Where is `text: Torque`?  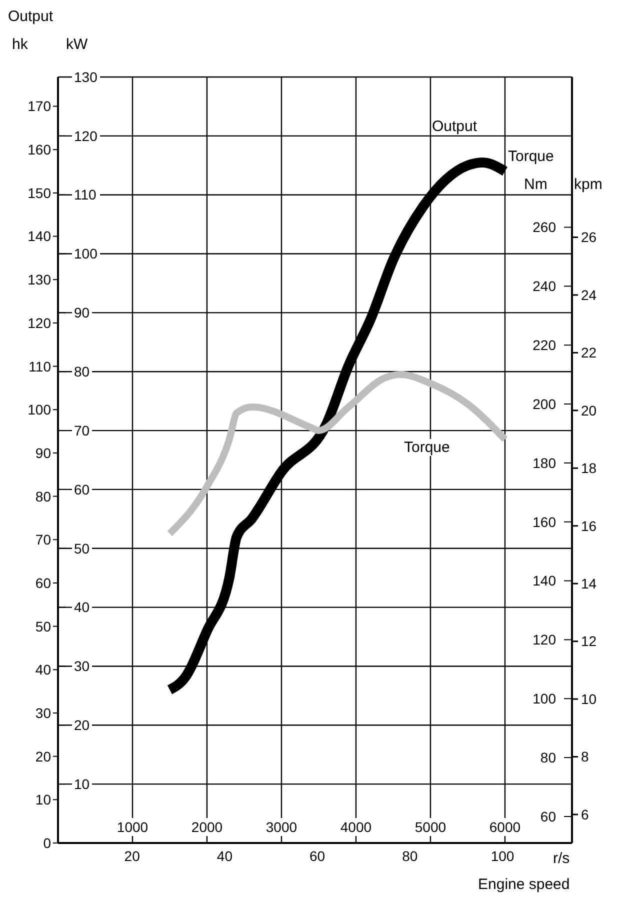
text: Torque is located at coordinates (427, 447).